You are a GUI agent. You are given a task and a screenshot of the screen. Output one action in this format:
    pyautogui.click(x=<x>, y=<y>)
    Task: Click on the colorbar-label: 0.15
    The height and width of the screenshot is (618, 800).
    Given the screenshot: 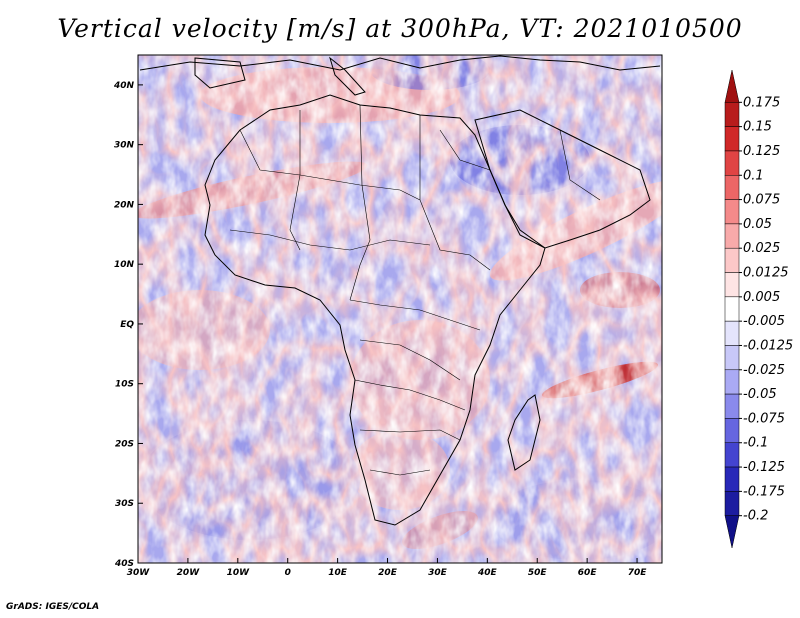 What is the action you would take?
    pyautogui.click(x=757, y=127)
    